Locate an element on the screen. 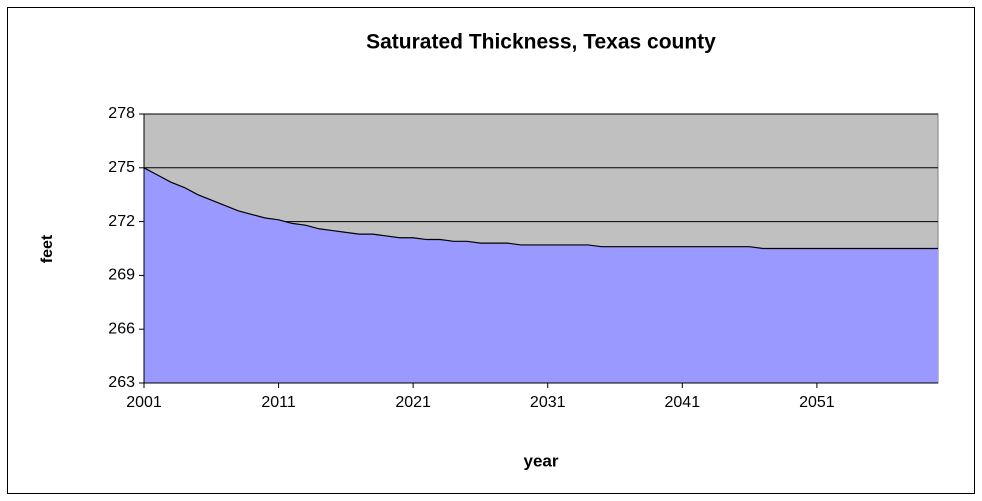  x-tick-label: 2031 is located at coordinates (548, 402).